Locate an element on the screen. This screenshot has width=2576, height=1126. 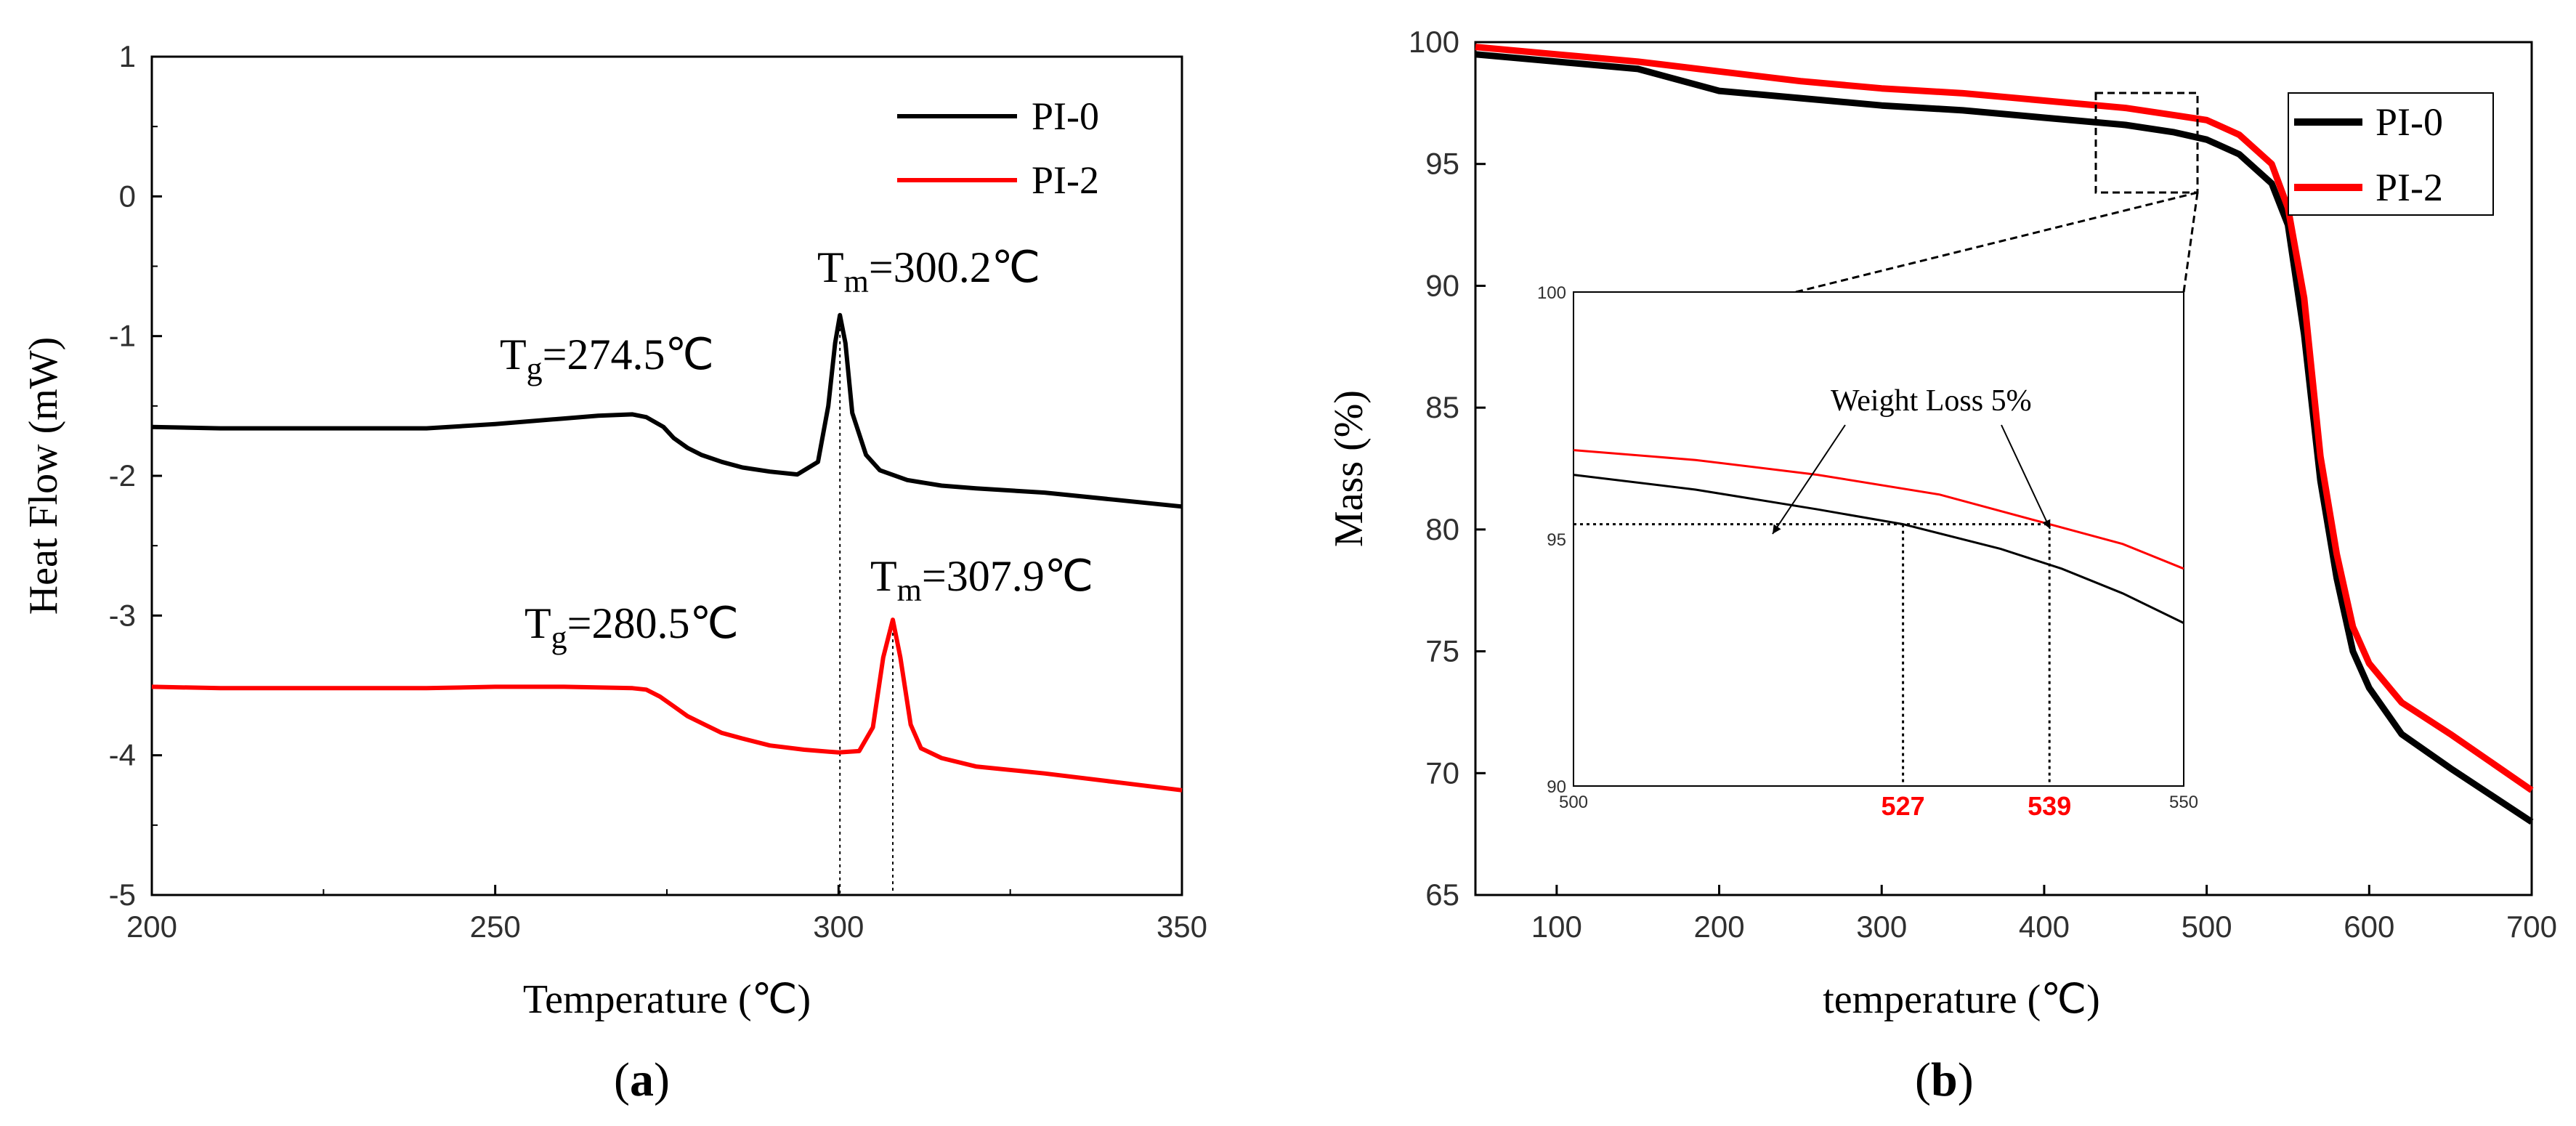
inset-y-tick-label: 100 is located at coordinates (1552, 293).